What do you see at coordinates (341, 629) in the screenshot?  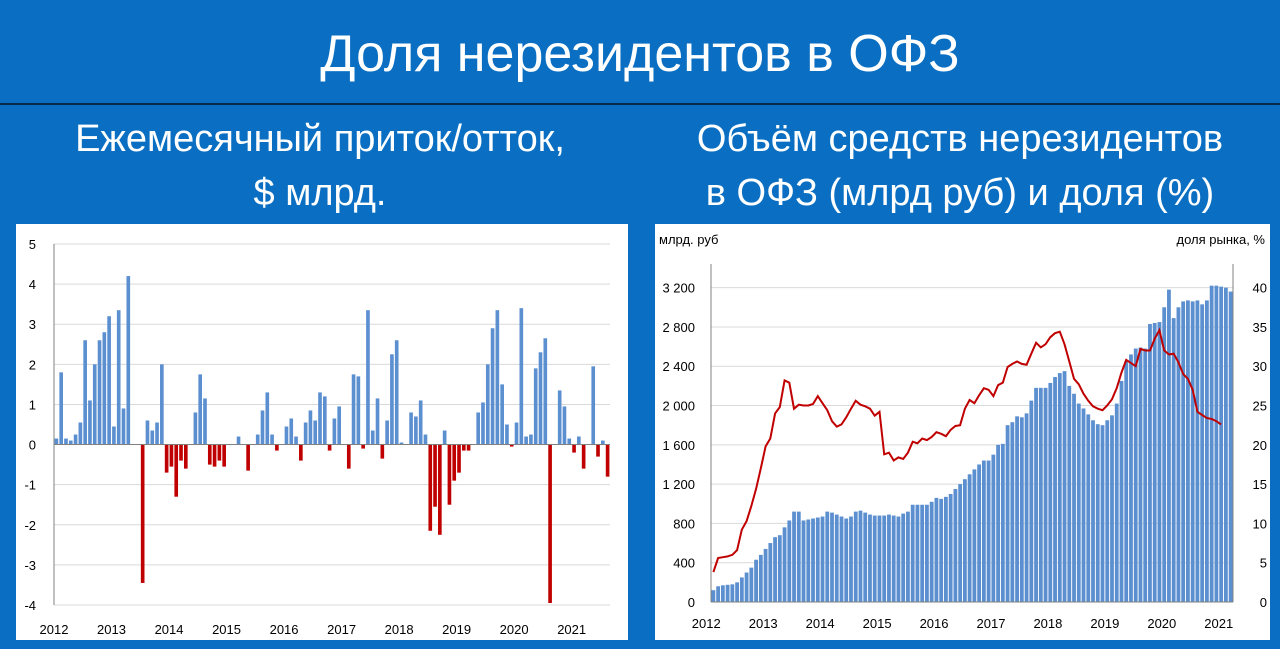 I see `x-tick-label: 2017` at bounding box center [341, 629].